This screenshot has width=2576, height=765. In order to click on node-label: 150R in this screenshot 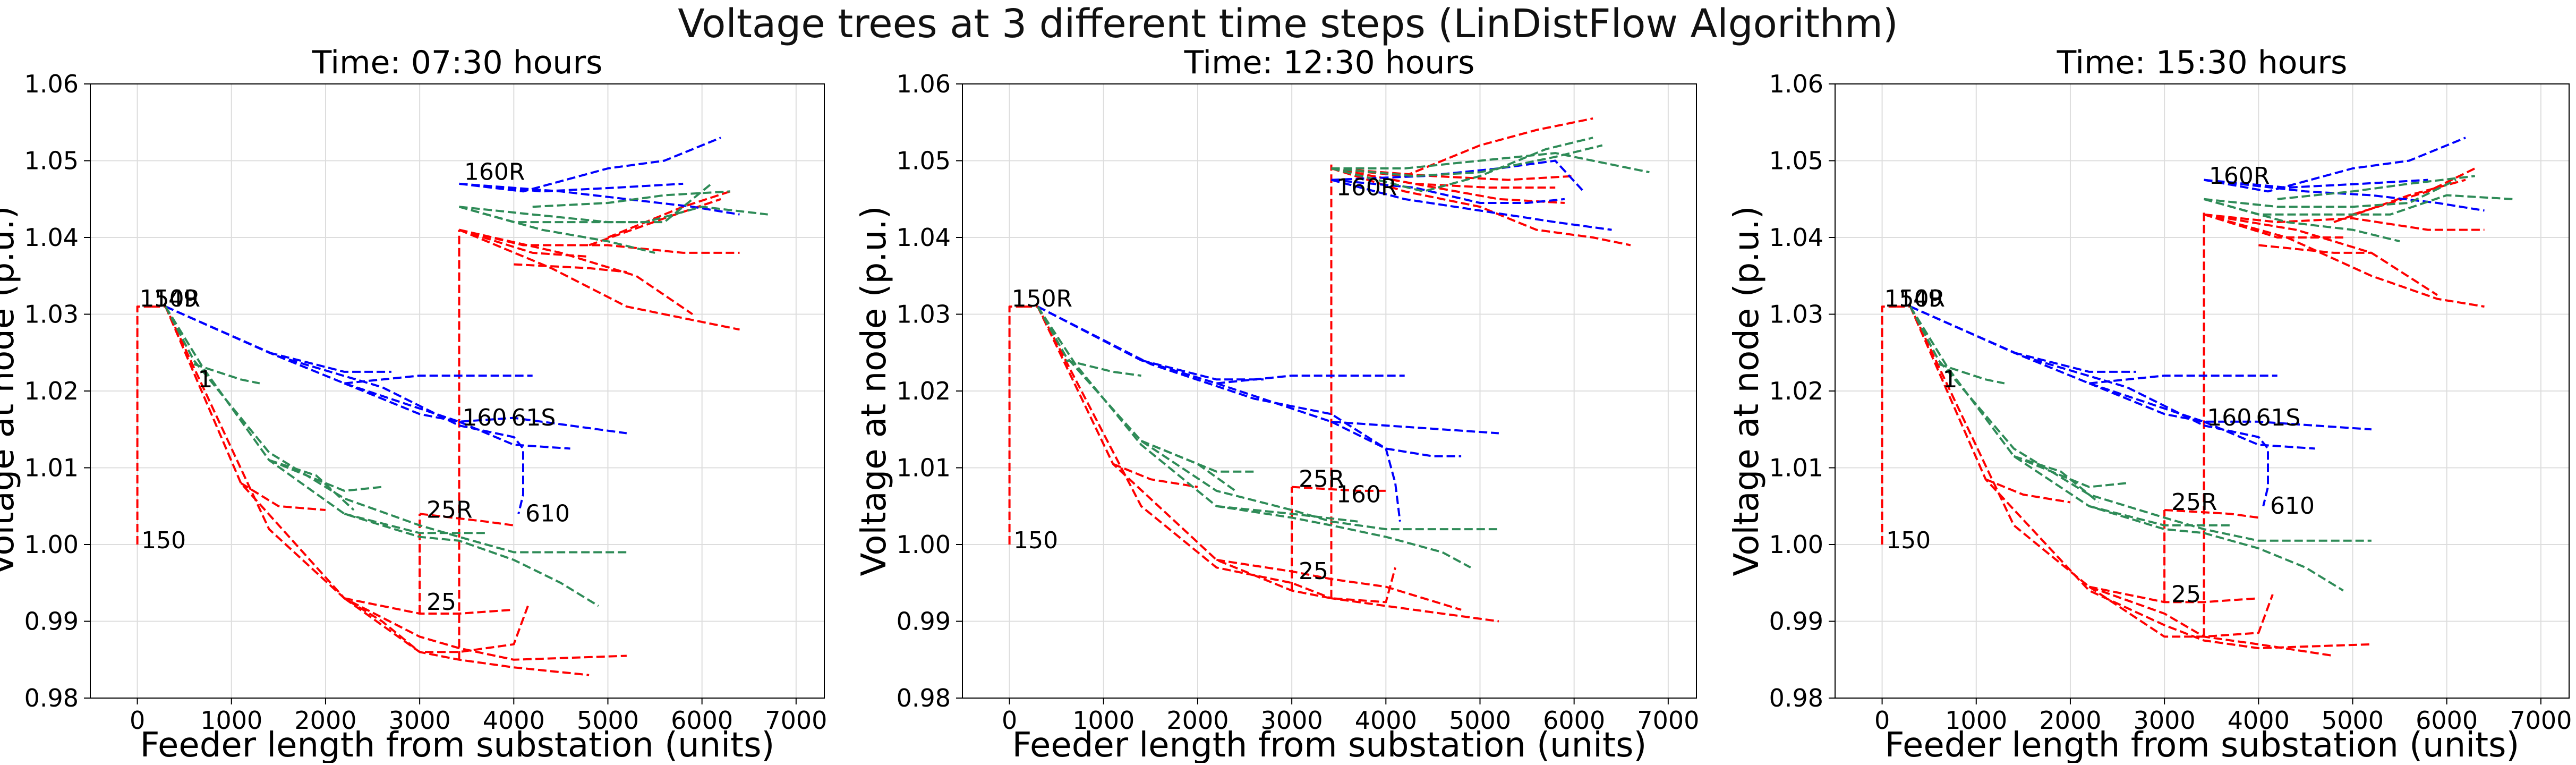, I will do `click(1043, 298)`.